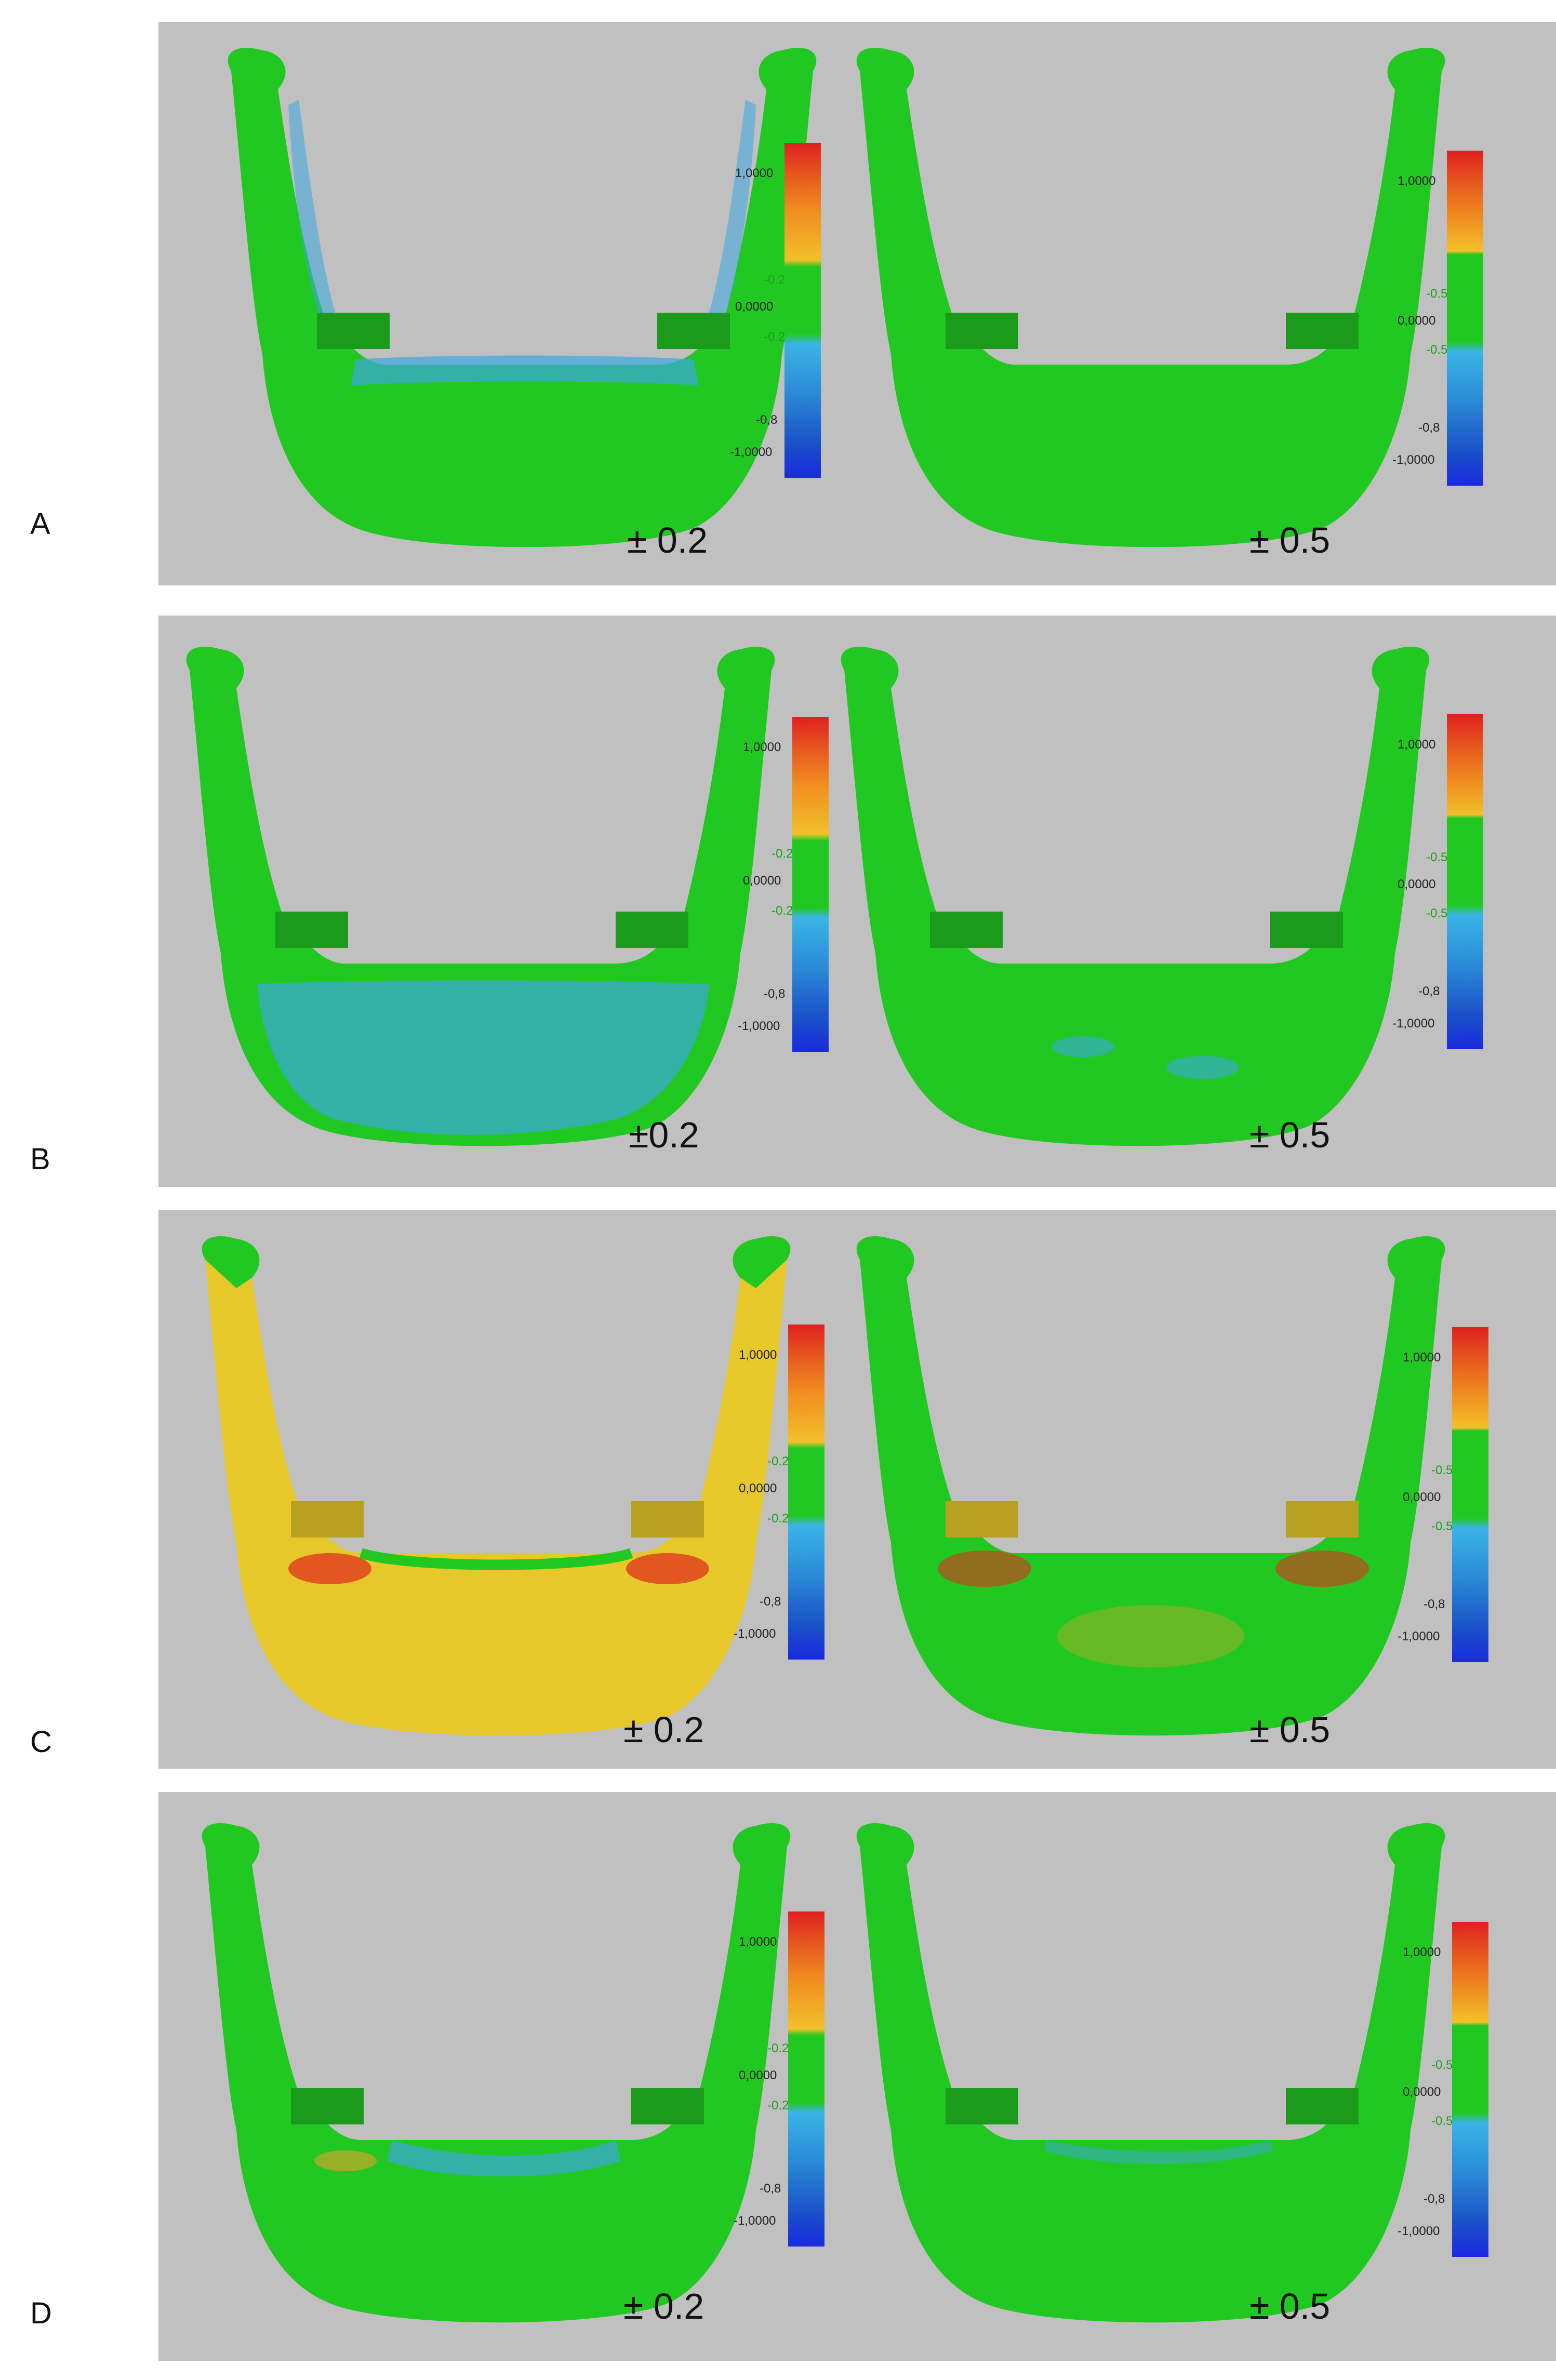 The image size is (1556, 2380). I want to click on row-label-d: D, so click(41, 2313).